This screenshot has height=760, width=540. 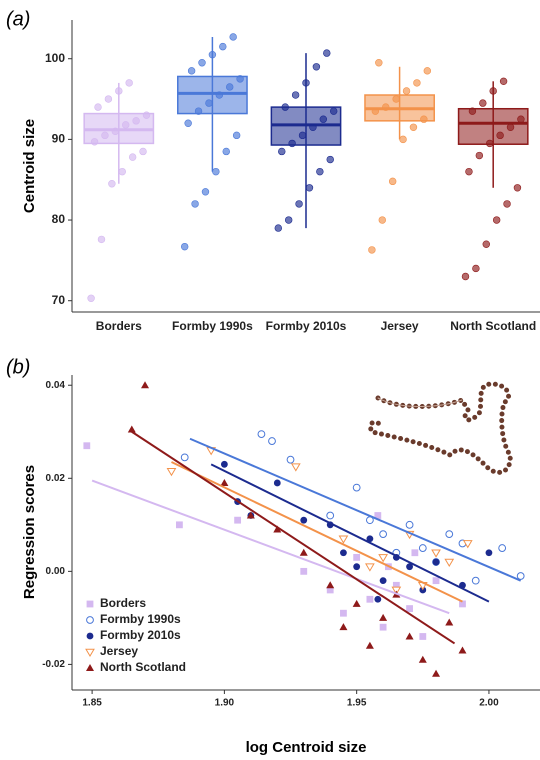 What do you see at coordinates (18, 367) in the screenshot?
I see `panel-label: (b)` at bounding box center [18, 367].